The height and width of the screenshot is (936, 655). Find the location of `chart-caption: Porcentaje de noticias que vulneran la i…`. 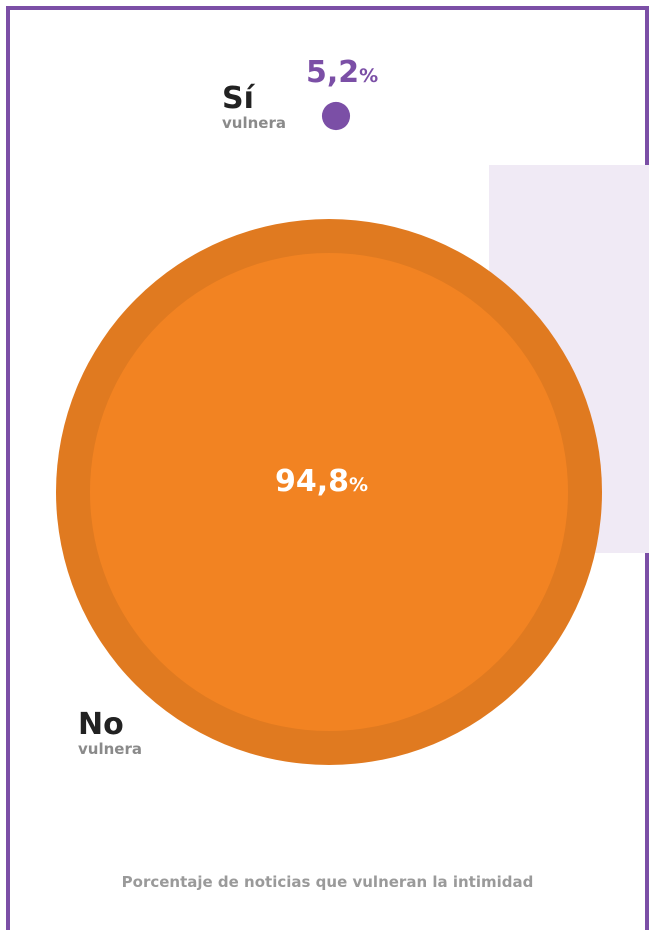

chart-caption: Porcentaje de noticias que vulneran la i… is located at coordinates (327, 882).